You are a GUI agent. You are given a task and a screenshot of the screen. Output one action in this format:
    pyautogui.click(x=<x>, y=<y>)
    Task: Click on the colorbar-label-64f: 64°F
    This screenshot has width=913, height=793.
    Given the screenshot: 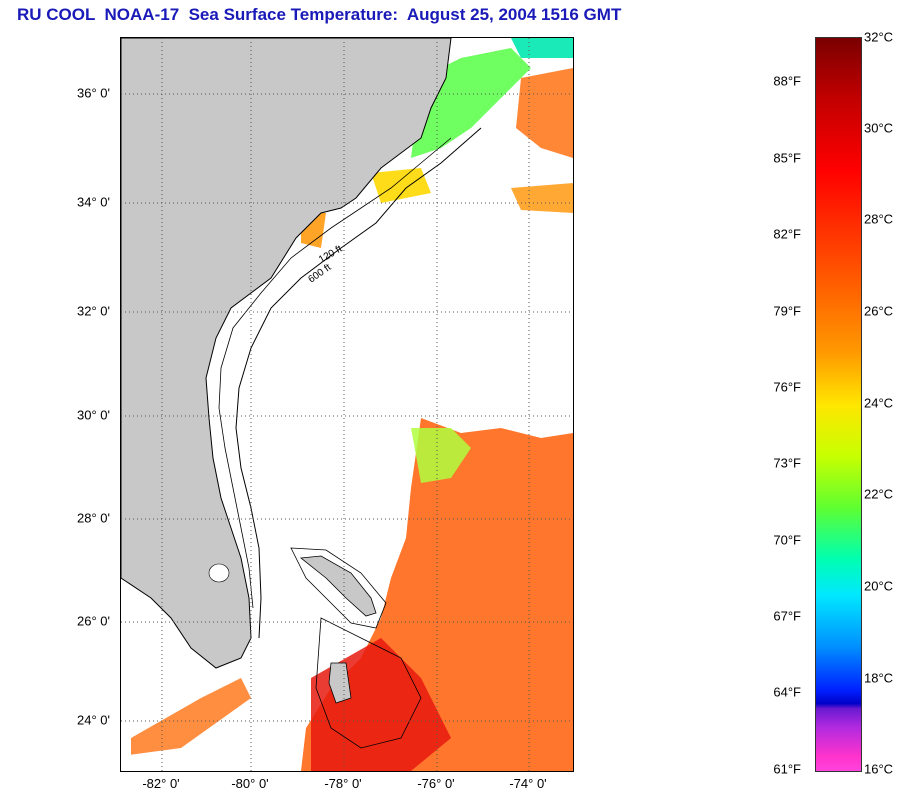 What is the action you would take?
    pyautogui.click(x=787, y=692)
    